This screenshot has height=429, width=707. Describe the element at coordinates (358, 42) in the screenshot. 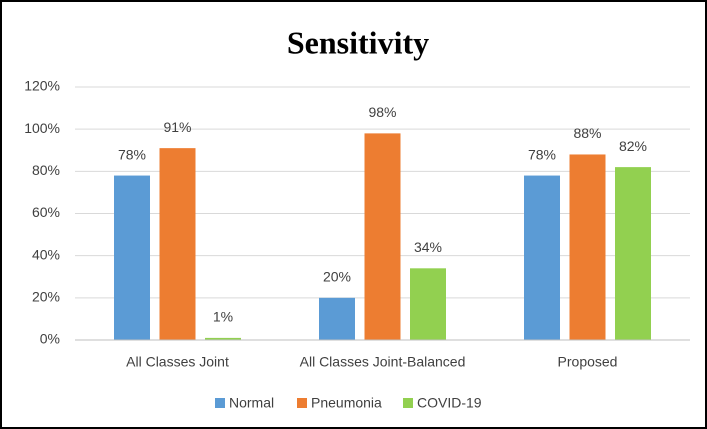

I see `chart-title: Sensitivity` at that location.